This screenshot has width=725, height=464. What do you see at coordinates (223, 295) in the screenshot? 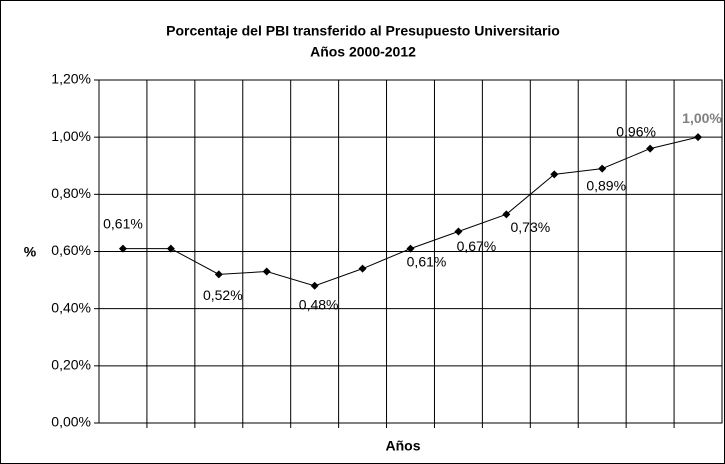
I see `data-label: 0,52%` at bounding box center [223, 295].